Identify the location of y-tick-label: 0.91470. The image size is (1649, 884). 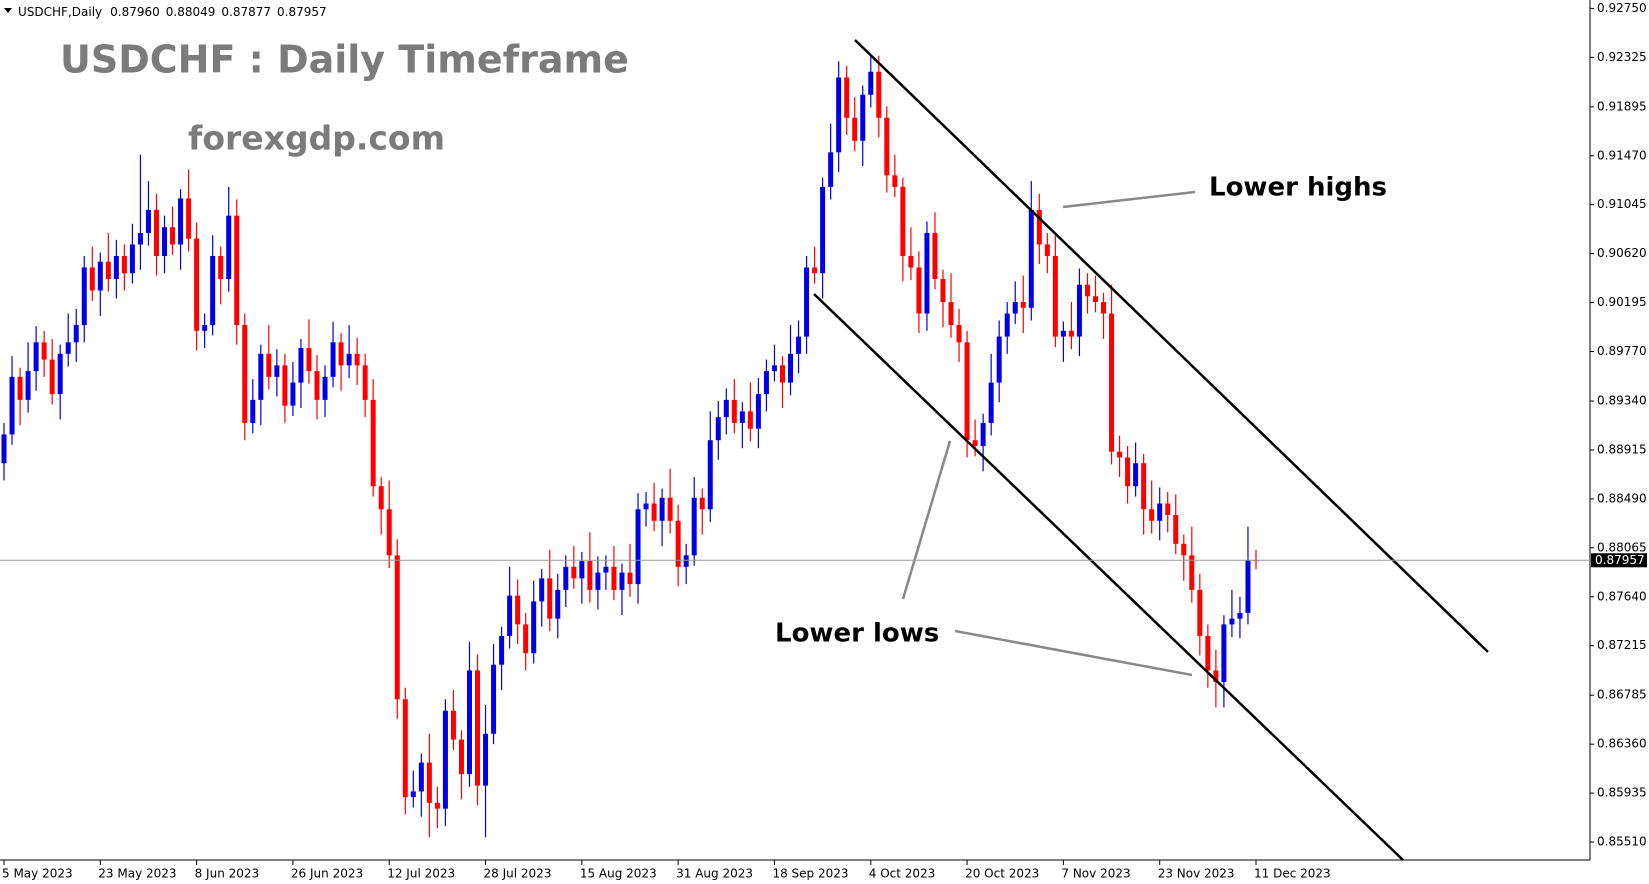
(1622, 155).